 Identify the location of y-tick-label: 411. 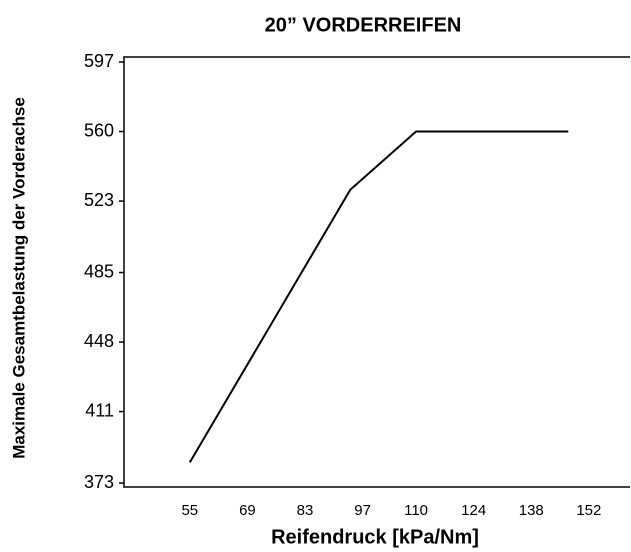
(99, 410).